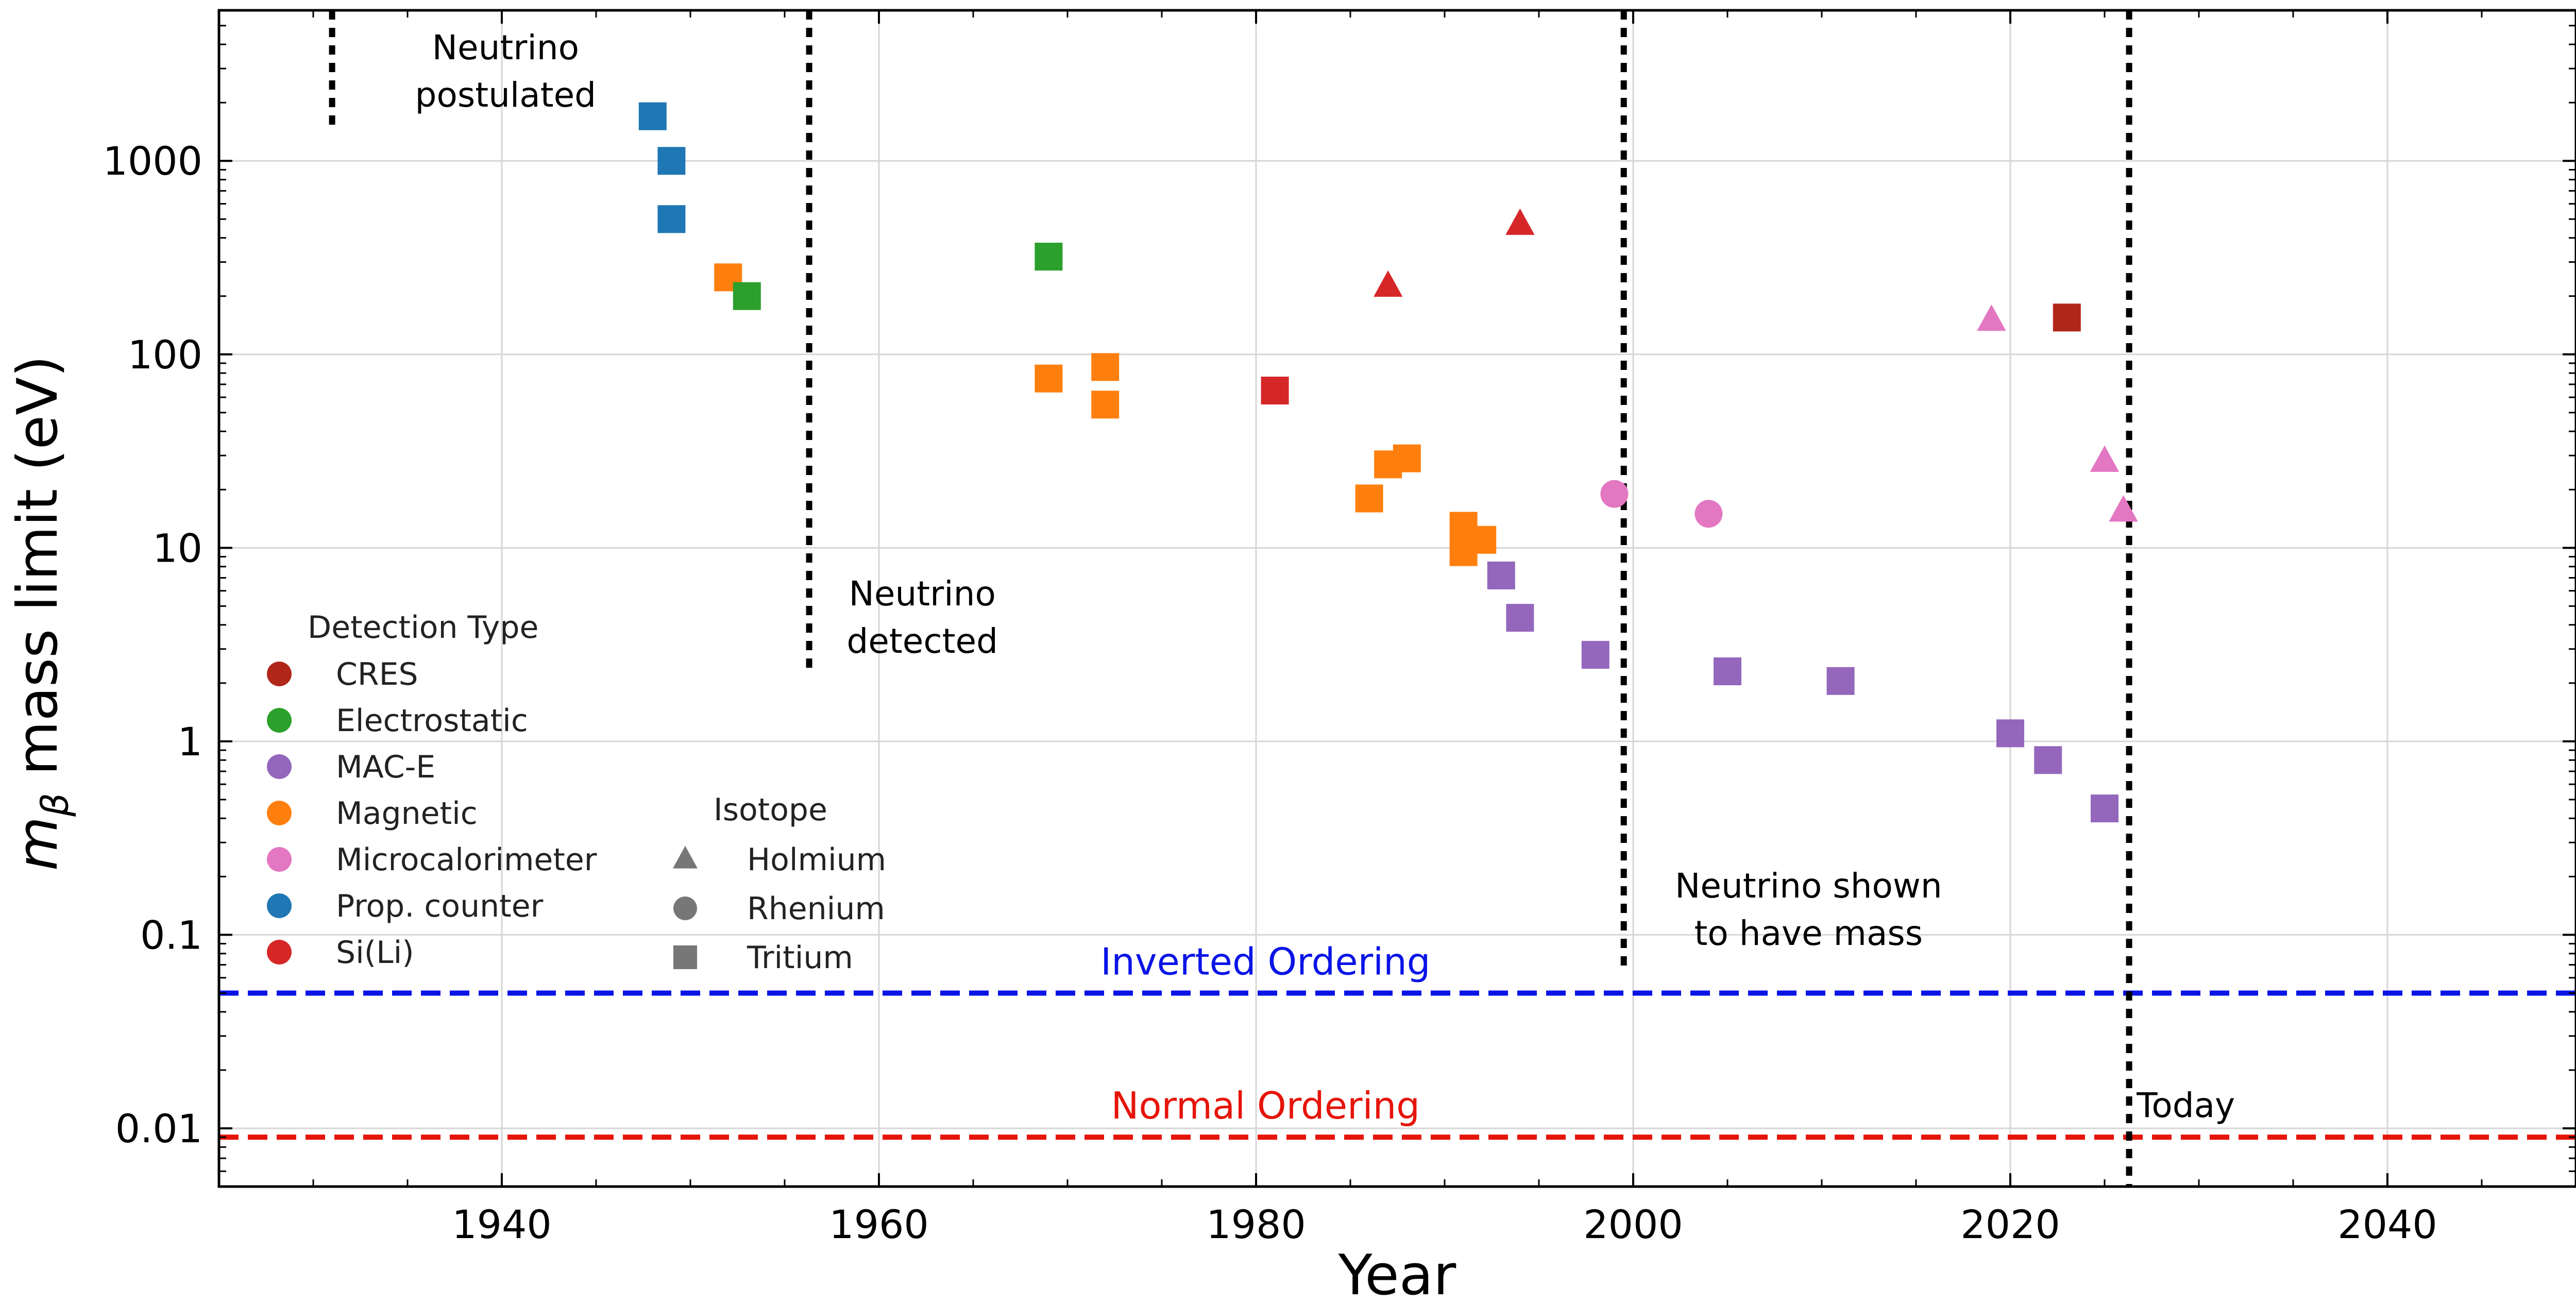 Image resolution: width=2576 pixels, height=1303 pixels. Describe the element at coordinates (505, 48) in the screenshot. I see `postulated-annotation-line: Neutrino` at that location.